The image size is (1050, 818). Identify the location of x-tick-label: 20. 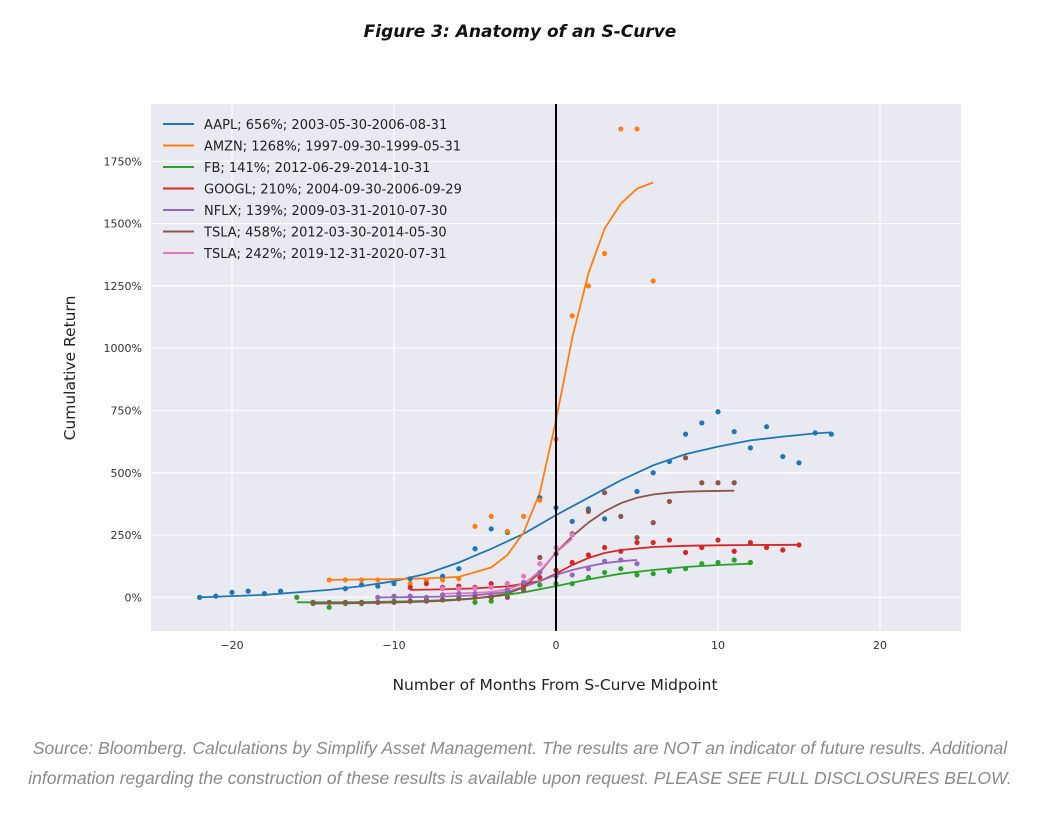
(880, 645).